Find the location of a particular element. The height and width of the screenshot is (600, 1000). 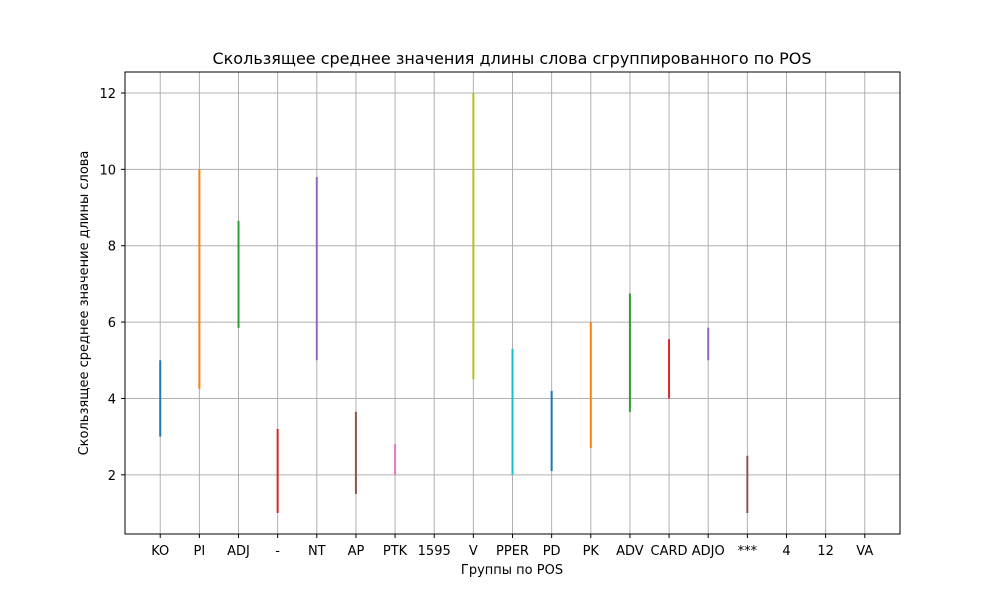

x-tick-label: ADJO is located at coordinates (708, 551).